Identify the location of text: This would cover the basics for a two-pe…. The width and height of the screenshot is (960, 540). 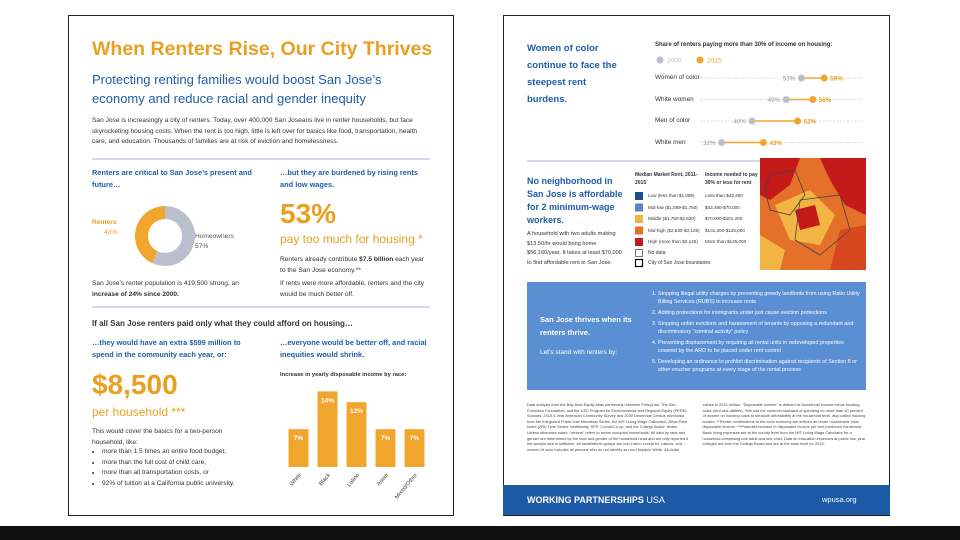
(157, 437).